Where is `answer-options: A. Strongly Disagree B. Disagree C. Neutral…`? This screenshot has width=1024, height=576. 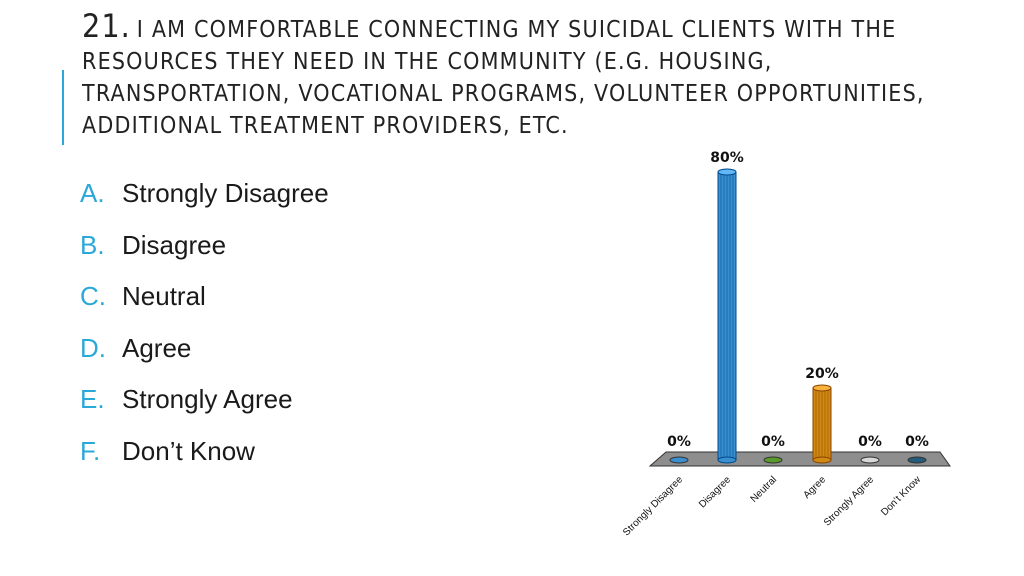 answer-options: A. Strongly Disagree B. Disagree C. Neutral… is located at coordinates (204, 322).